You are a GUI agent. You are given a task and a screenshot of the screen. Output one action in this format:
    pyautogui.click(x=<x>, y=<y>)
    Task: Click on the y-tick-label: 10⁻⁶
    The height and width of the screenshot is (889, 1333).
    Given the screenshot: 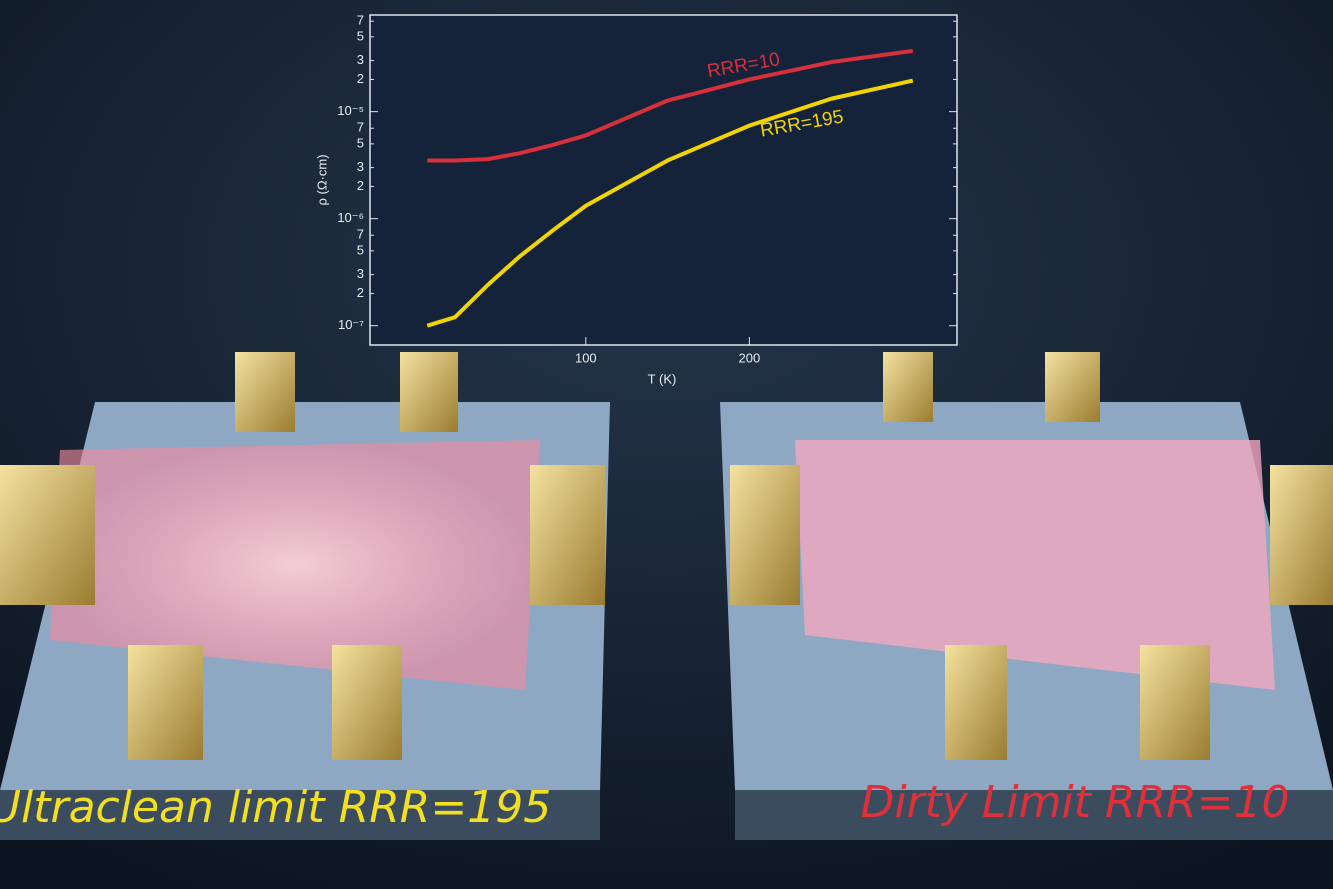 What is the action you would take?
    pyautogui.click(x=350, y=217)
    